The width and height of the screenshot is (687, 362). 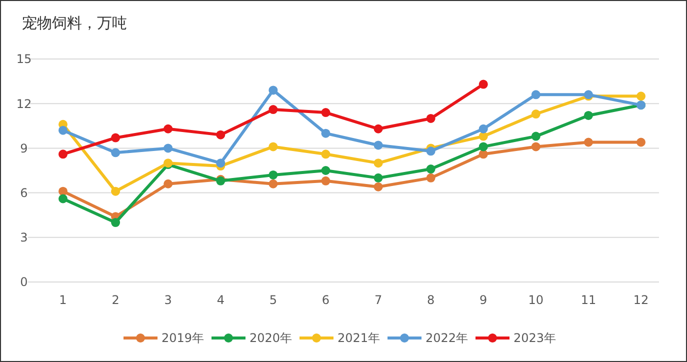 What do you see at coordinates (24, 237) in the screenshot?
I see `y-tick-label: 3` at bounding box center [24, 237].